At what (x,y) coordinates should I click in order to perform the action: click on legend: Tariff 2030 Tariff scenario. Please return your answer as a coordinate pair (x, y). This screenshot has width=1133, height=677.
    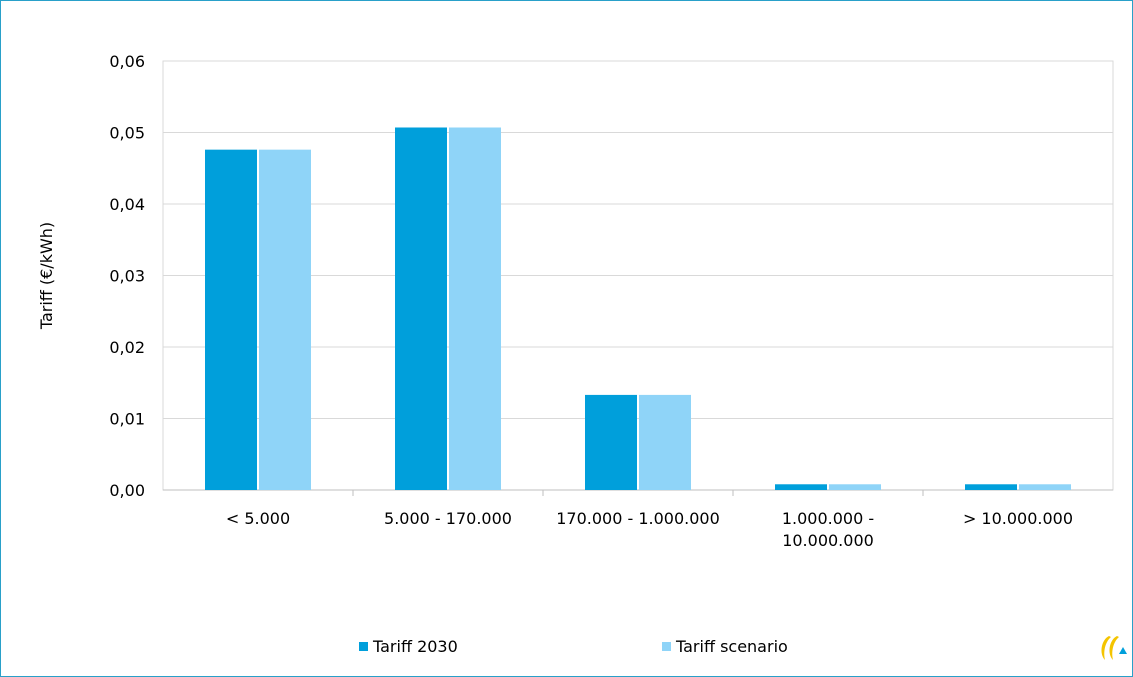
    Looking at the image, I should click on (566, 649).